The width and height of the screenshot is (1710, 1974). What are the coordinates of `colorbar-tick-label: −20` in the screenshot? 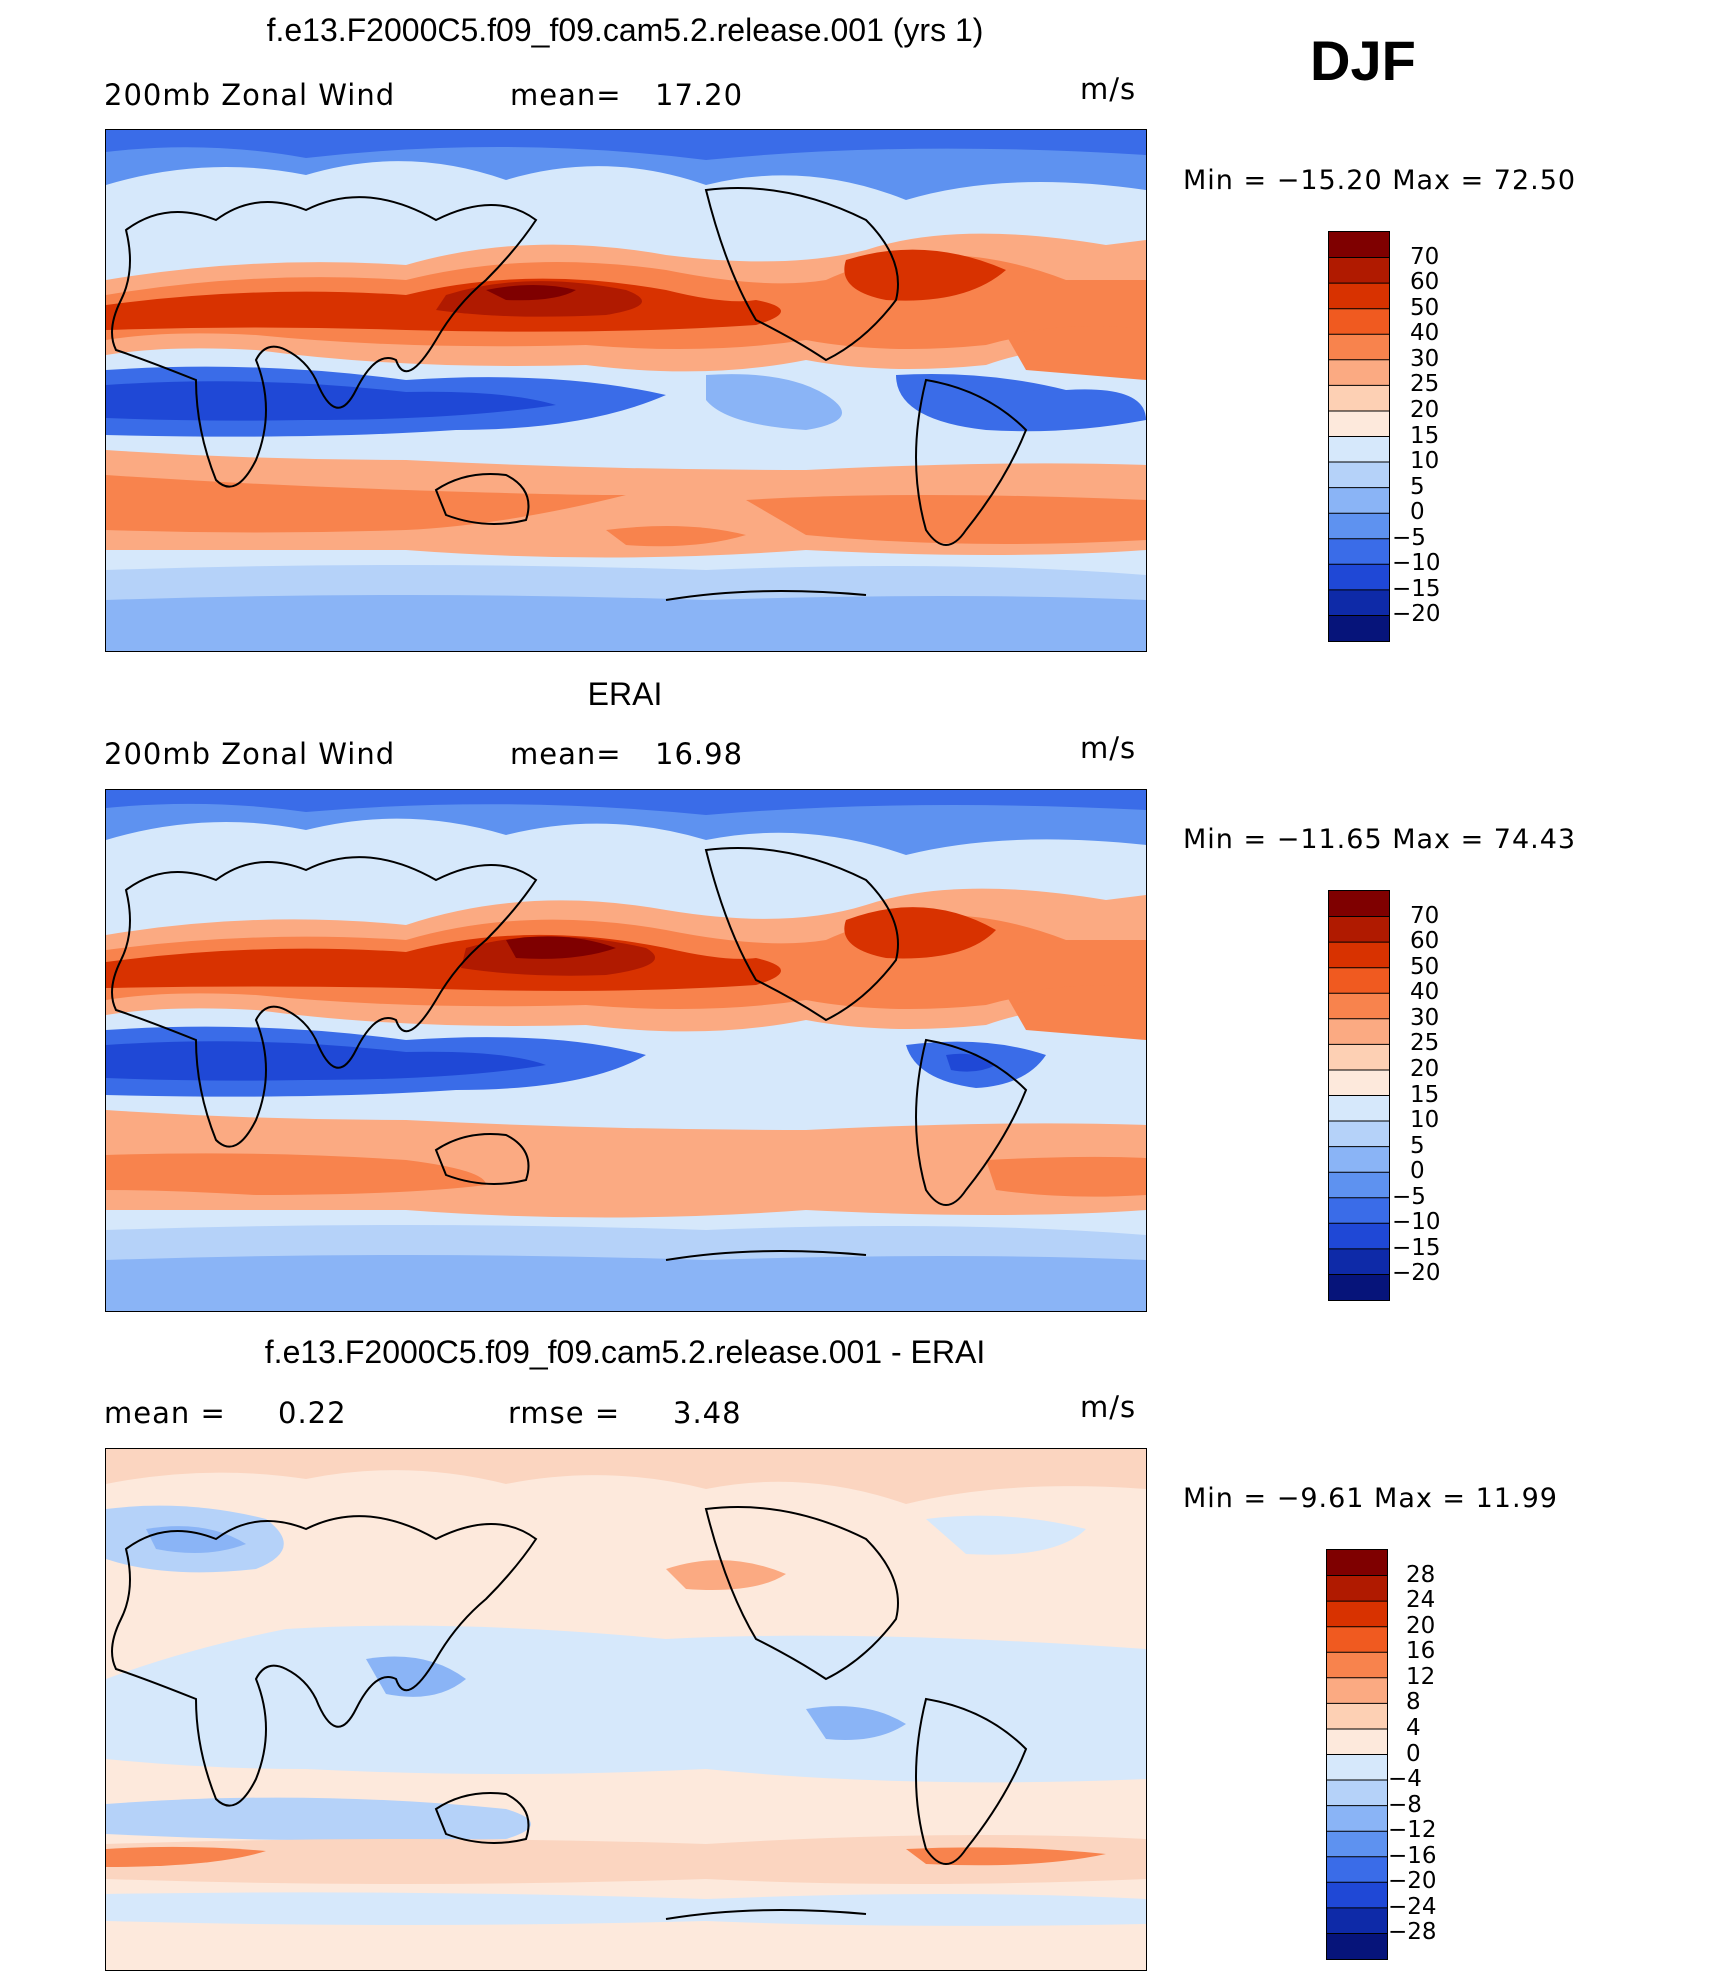 It's located at (1416, 1273).